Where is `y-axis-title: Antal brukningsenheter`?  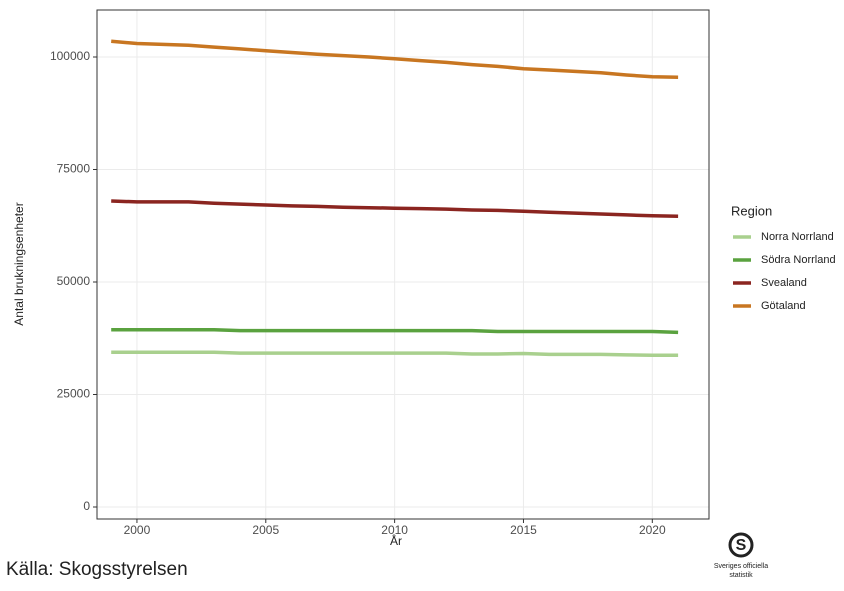 y-axis-title: Antal brukningsenheter is located at coordinates (19, 263).